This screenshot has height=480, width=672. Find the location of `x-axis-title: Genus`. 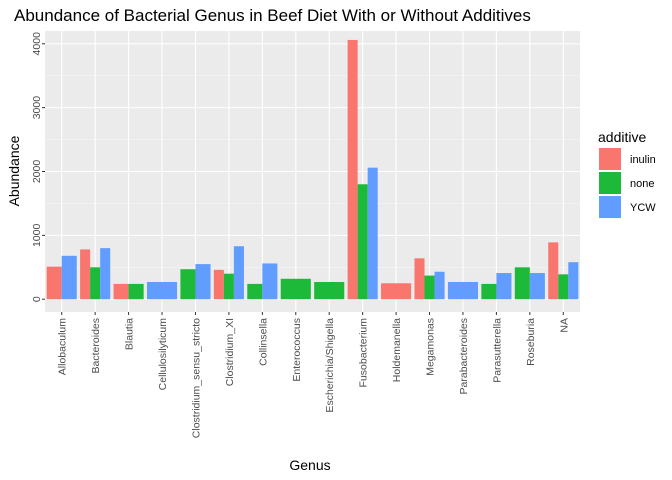

x-axis-title: Genus is located at coordinates (309, 465).